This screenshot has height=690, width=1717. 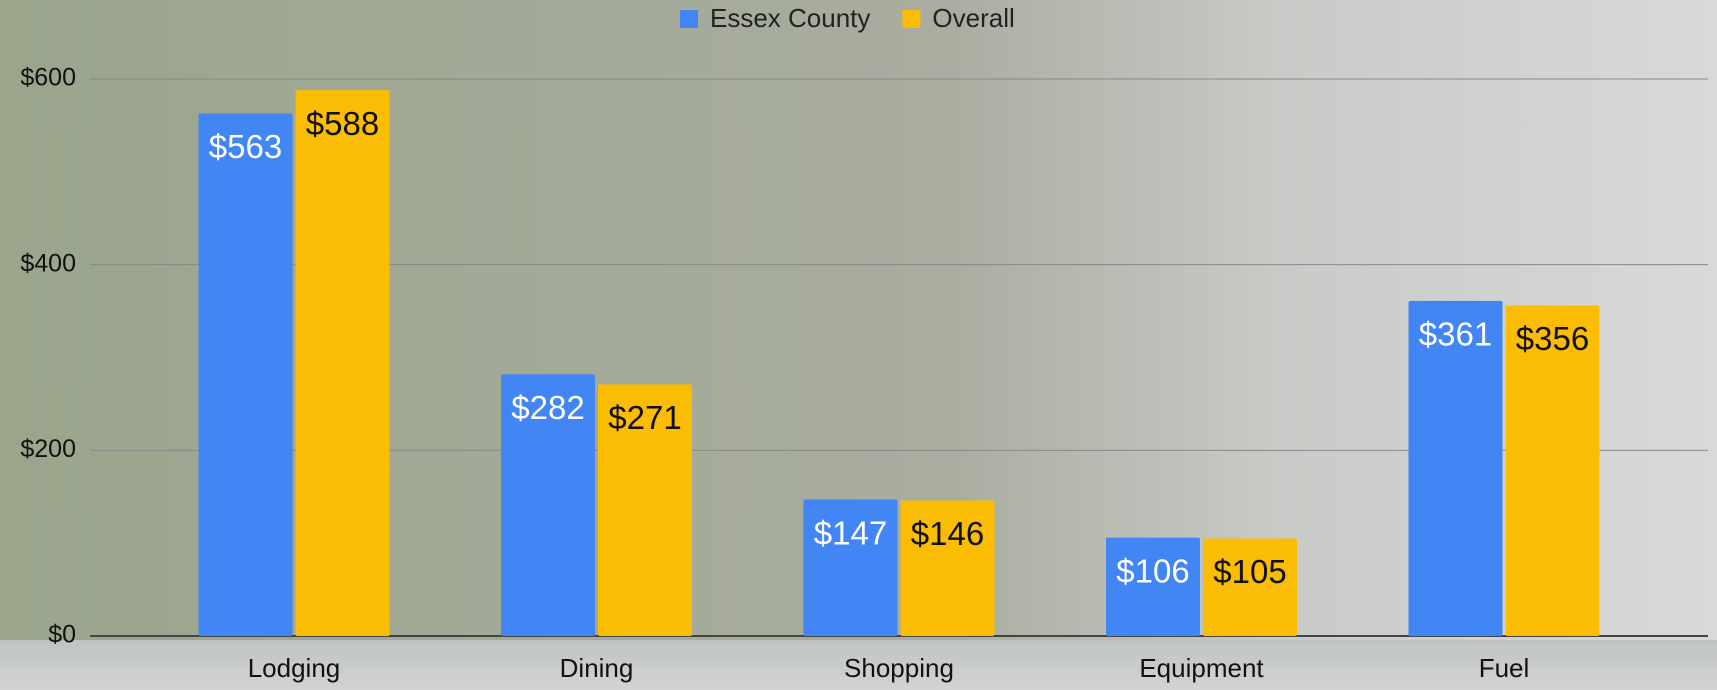 I want to click on y-tick-label: $0, so click(x=62, y=635).